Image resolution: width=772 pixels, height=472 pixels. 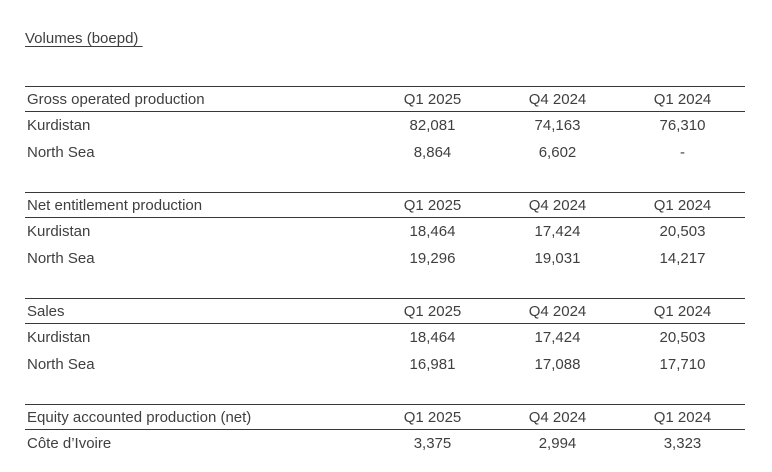 I want to click on table-row: North Sea 16,981 17,088 17,710, so click(x=385, y=364).